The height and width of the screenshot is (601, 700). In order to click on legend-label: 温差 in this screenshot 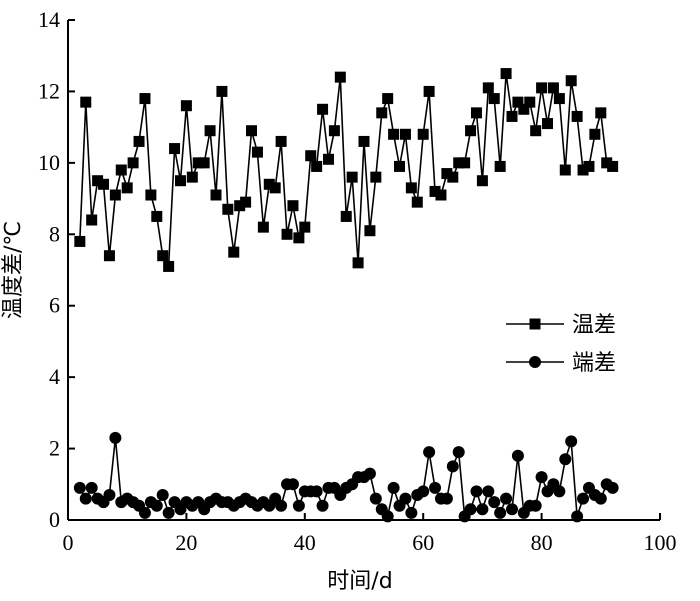, I will do `click(594, 325)`.